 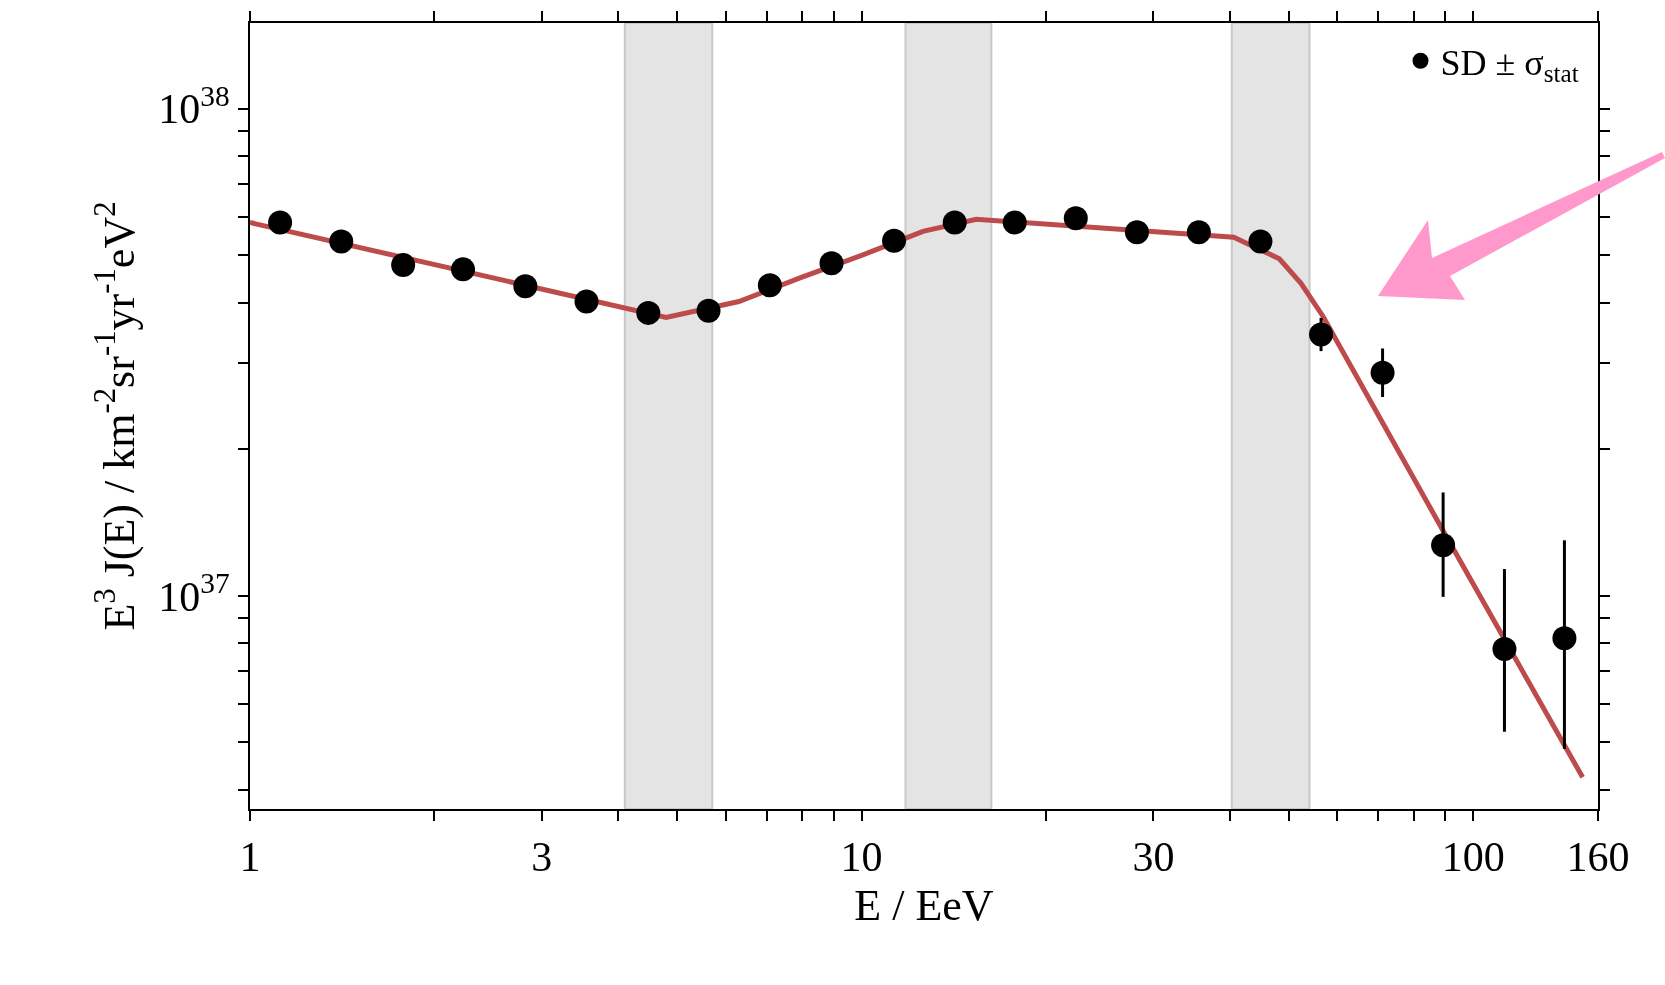 What do you see at coordinates (194, 106) in the screenshot?
I see `y-tick-label: 10$^{38}$` at bounding box center [194, 106].